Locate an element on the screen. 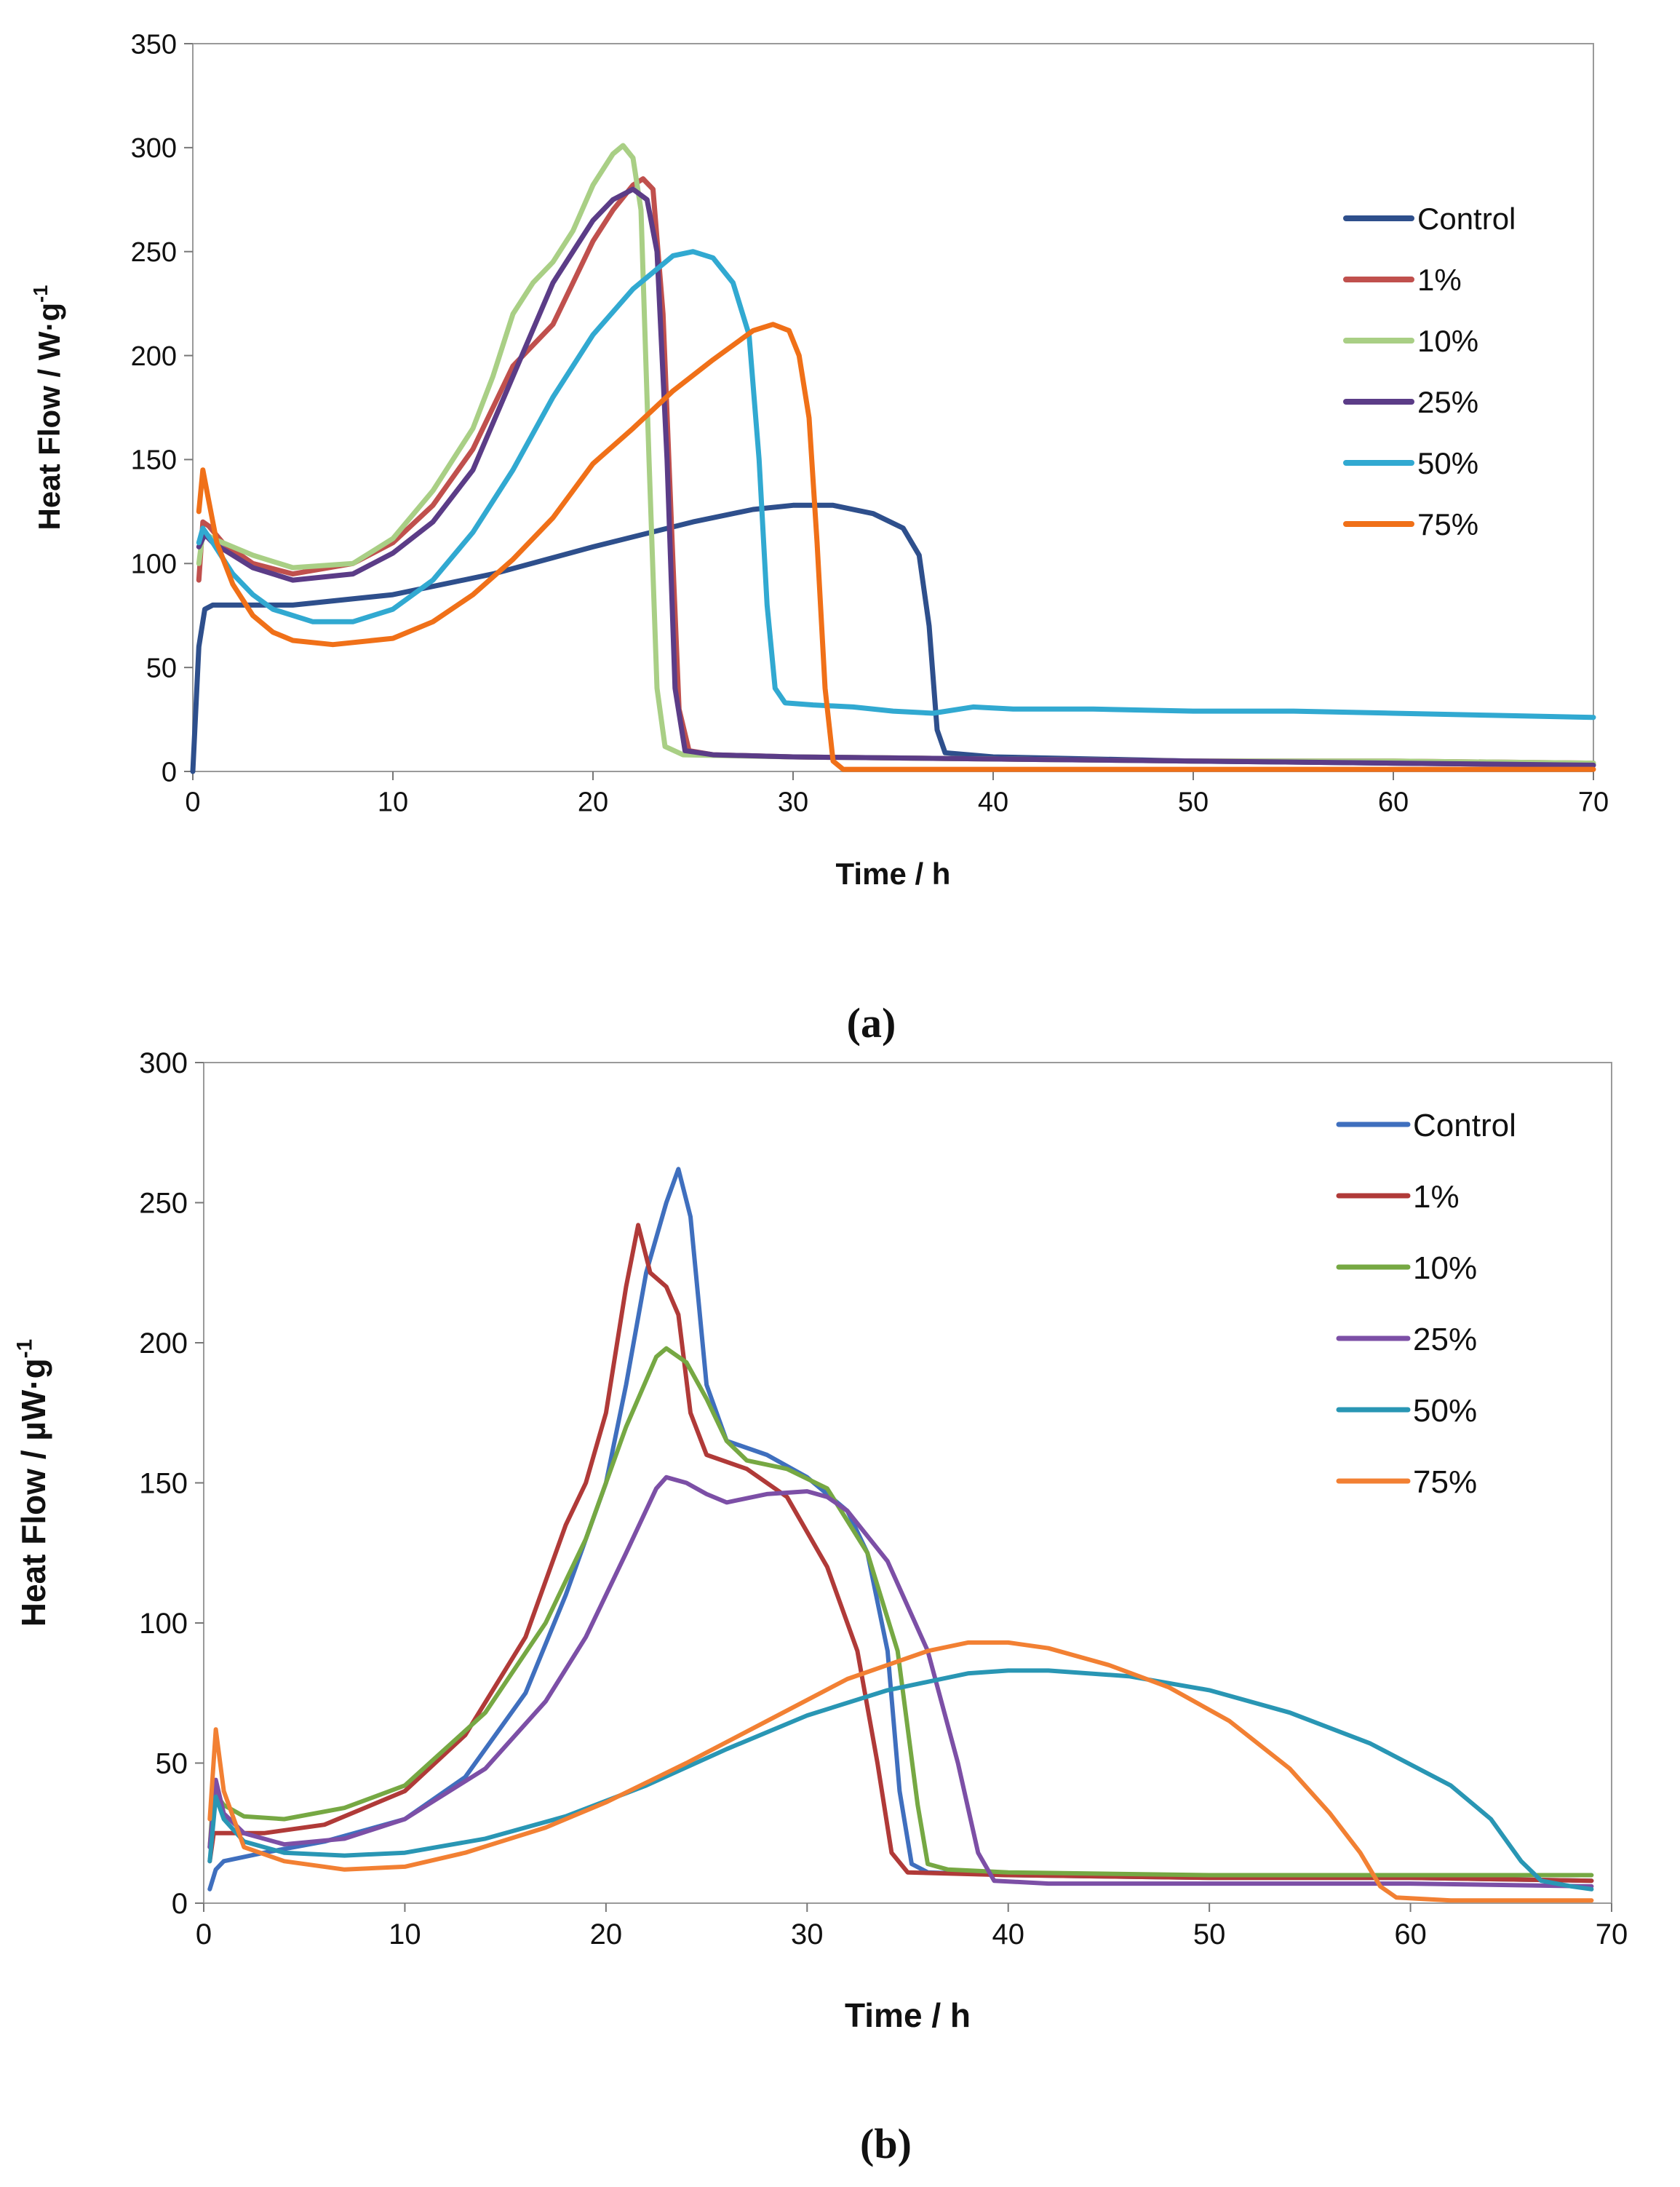 This screenshot has width=1680, height=2187. panel-b-y-tick-label: 150 is located at coordinates (163, 1484).